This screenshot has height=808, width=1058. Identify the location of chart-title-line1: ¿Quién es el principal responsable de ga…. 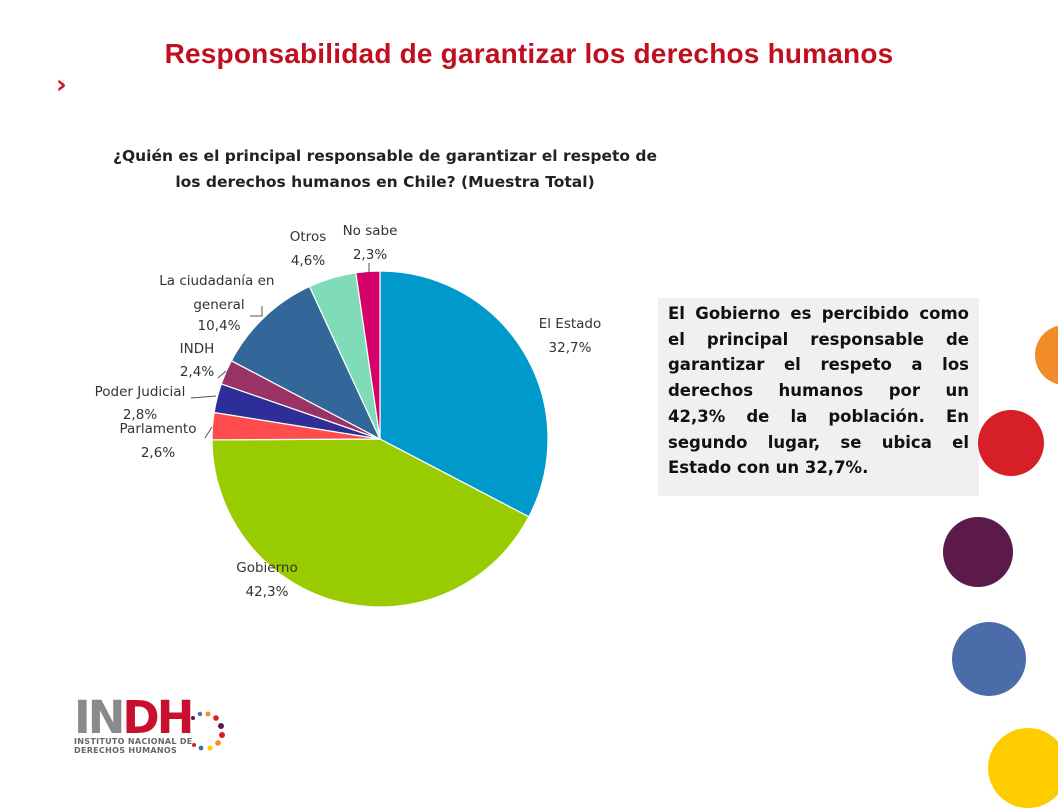
(385, 156).